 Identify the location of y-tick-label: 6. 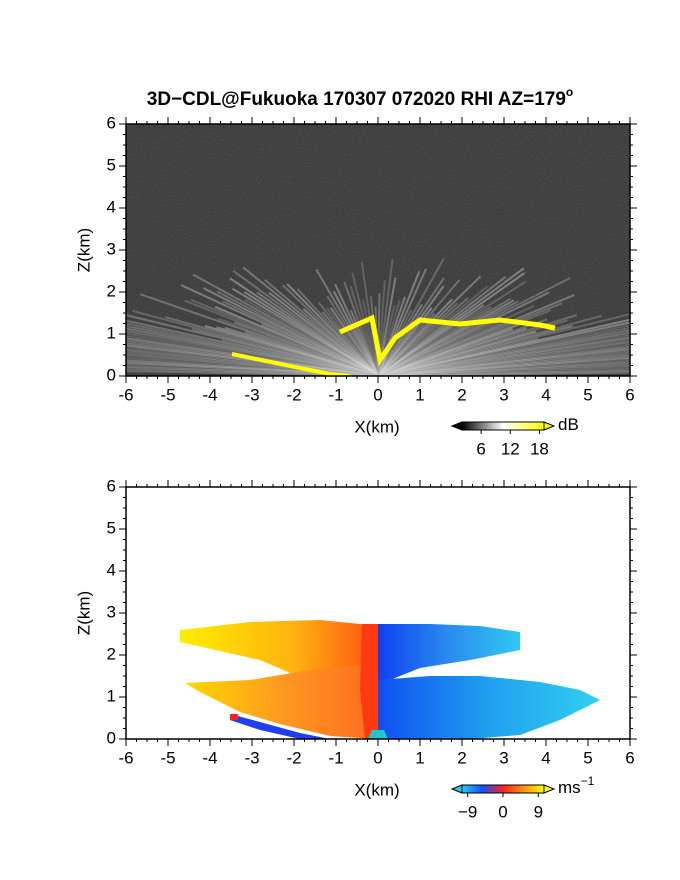
(111, 122).